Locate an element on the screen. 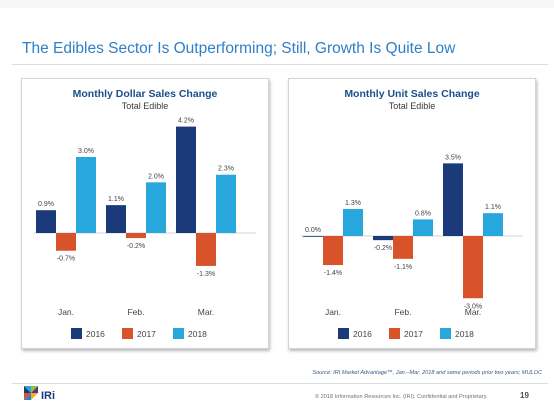 The width and height of the screenshot is (554, 416). top-strip is located at coordinates (277, 4).